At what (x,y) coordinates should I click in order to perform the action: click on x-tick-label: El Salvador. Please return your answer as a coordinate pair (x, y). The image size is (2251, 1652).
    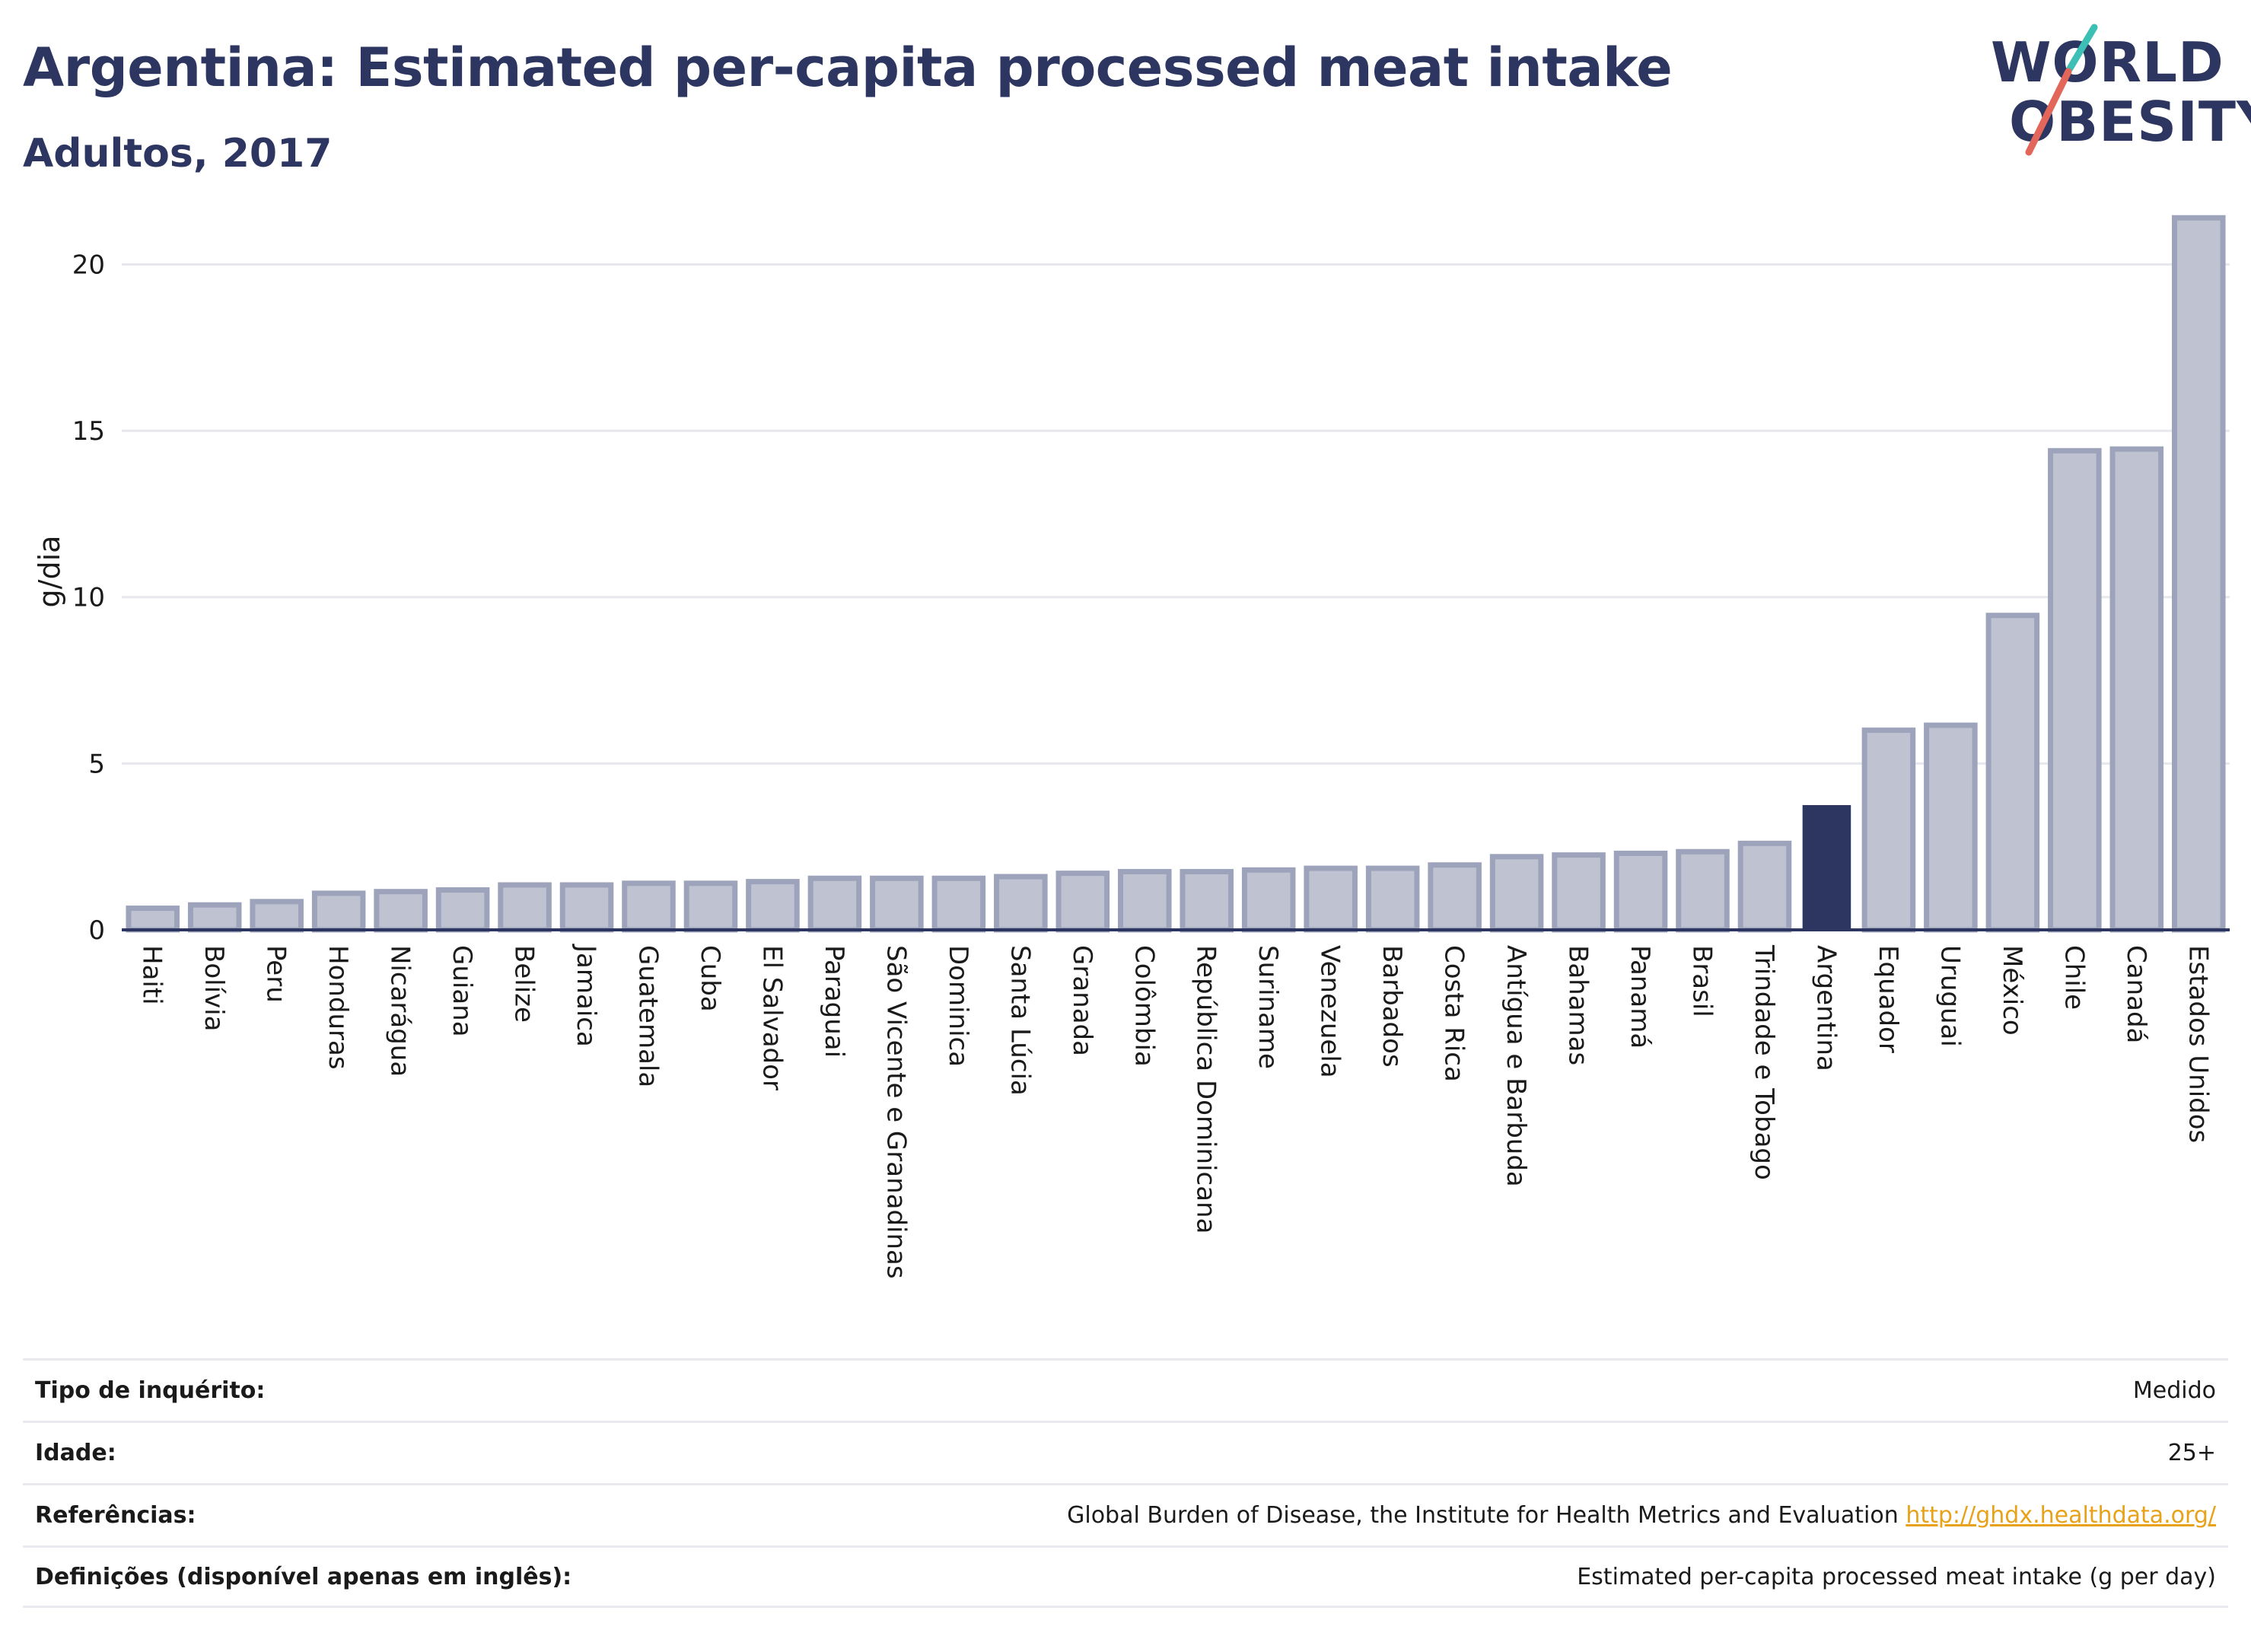
    Looking at the image, I should click on (771, 1017).